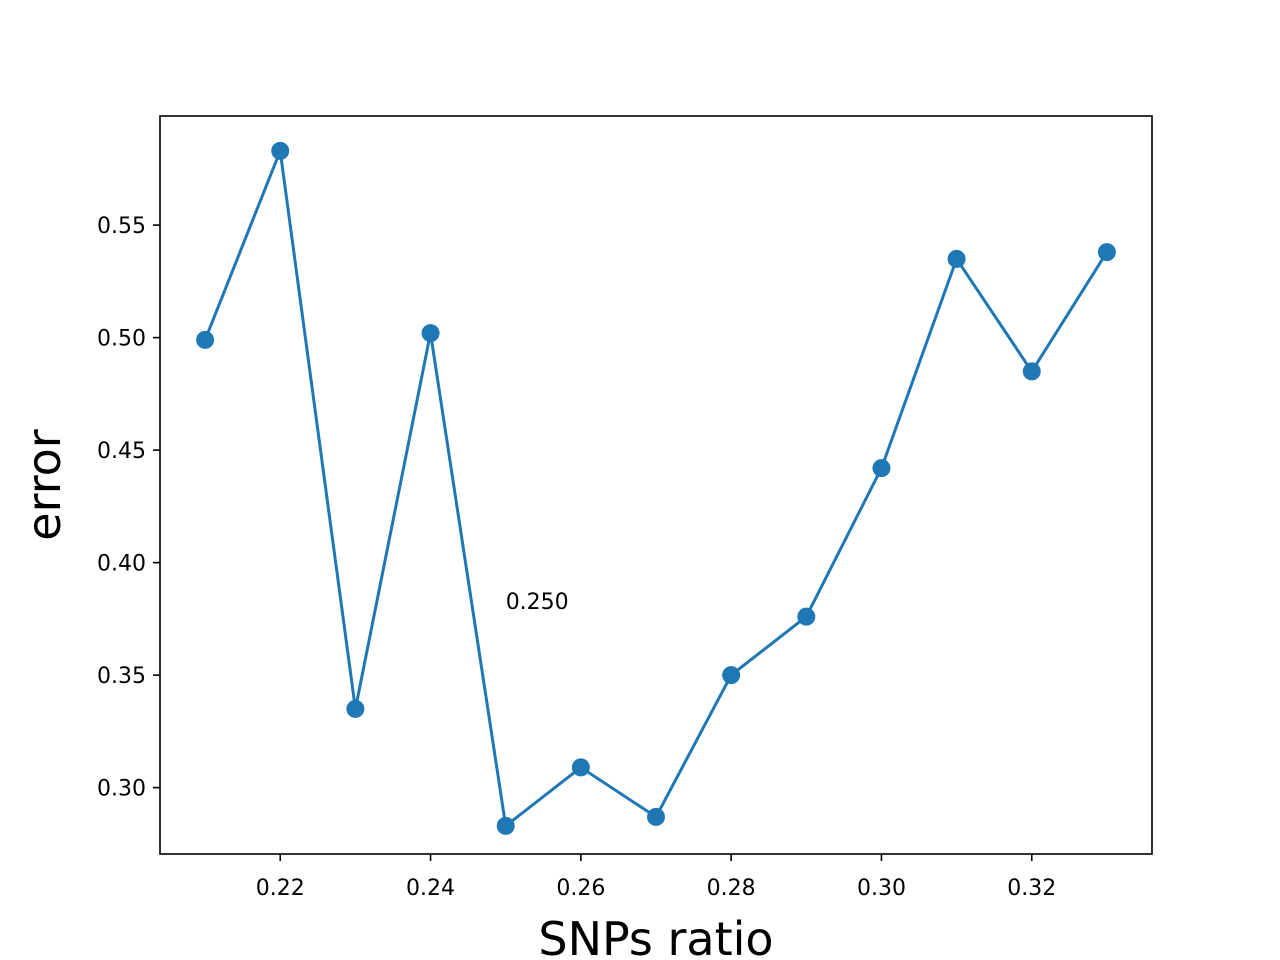 The width and height of the screenshot is (1280, 960). What do you see at coordinates (44, 484) in the screenshot?
I see `y-axis-title: error` at bounding box center [44, 484].